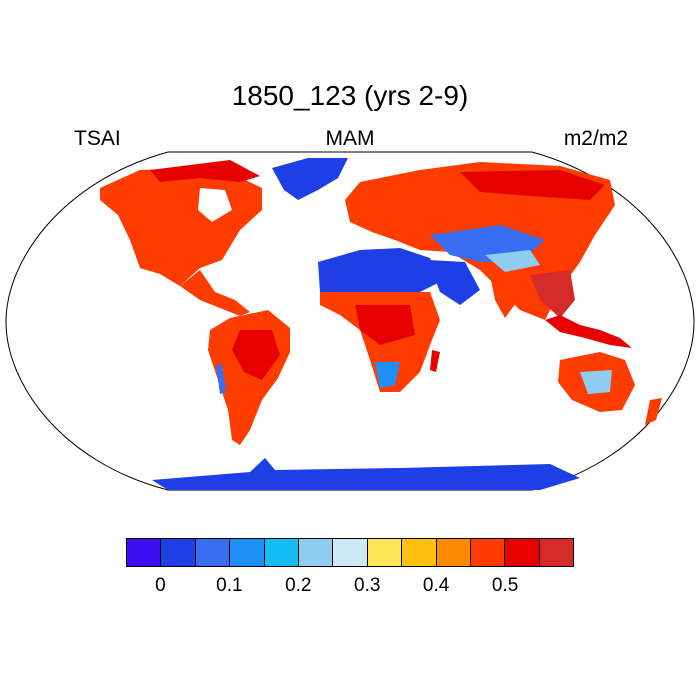 This screenshot has height=700, width=700. What do you see at coordinates (97, 138) in the screenshot?
I see `variable-label: TSAI` at bounding box center [97, 138].